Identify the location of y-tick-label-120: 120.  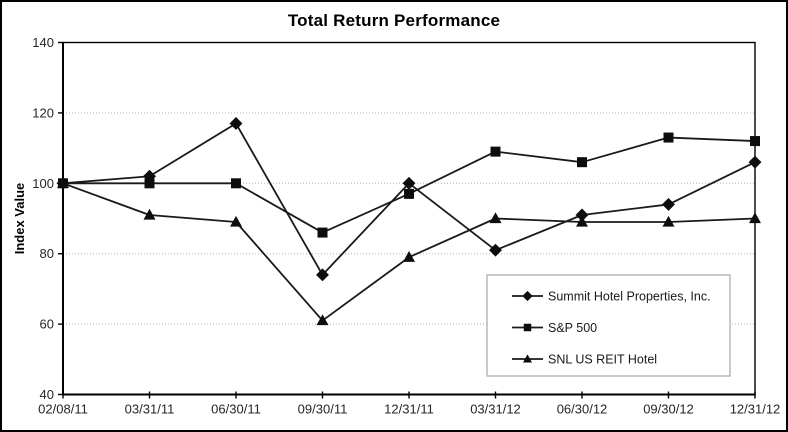
(43, 112).